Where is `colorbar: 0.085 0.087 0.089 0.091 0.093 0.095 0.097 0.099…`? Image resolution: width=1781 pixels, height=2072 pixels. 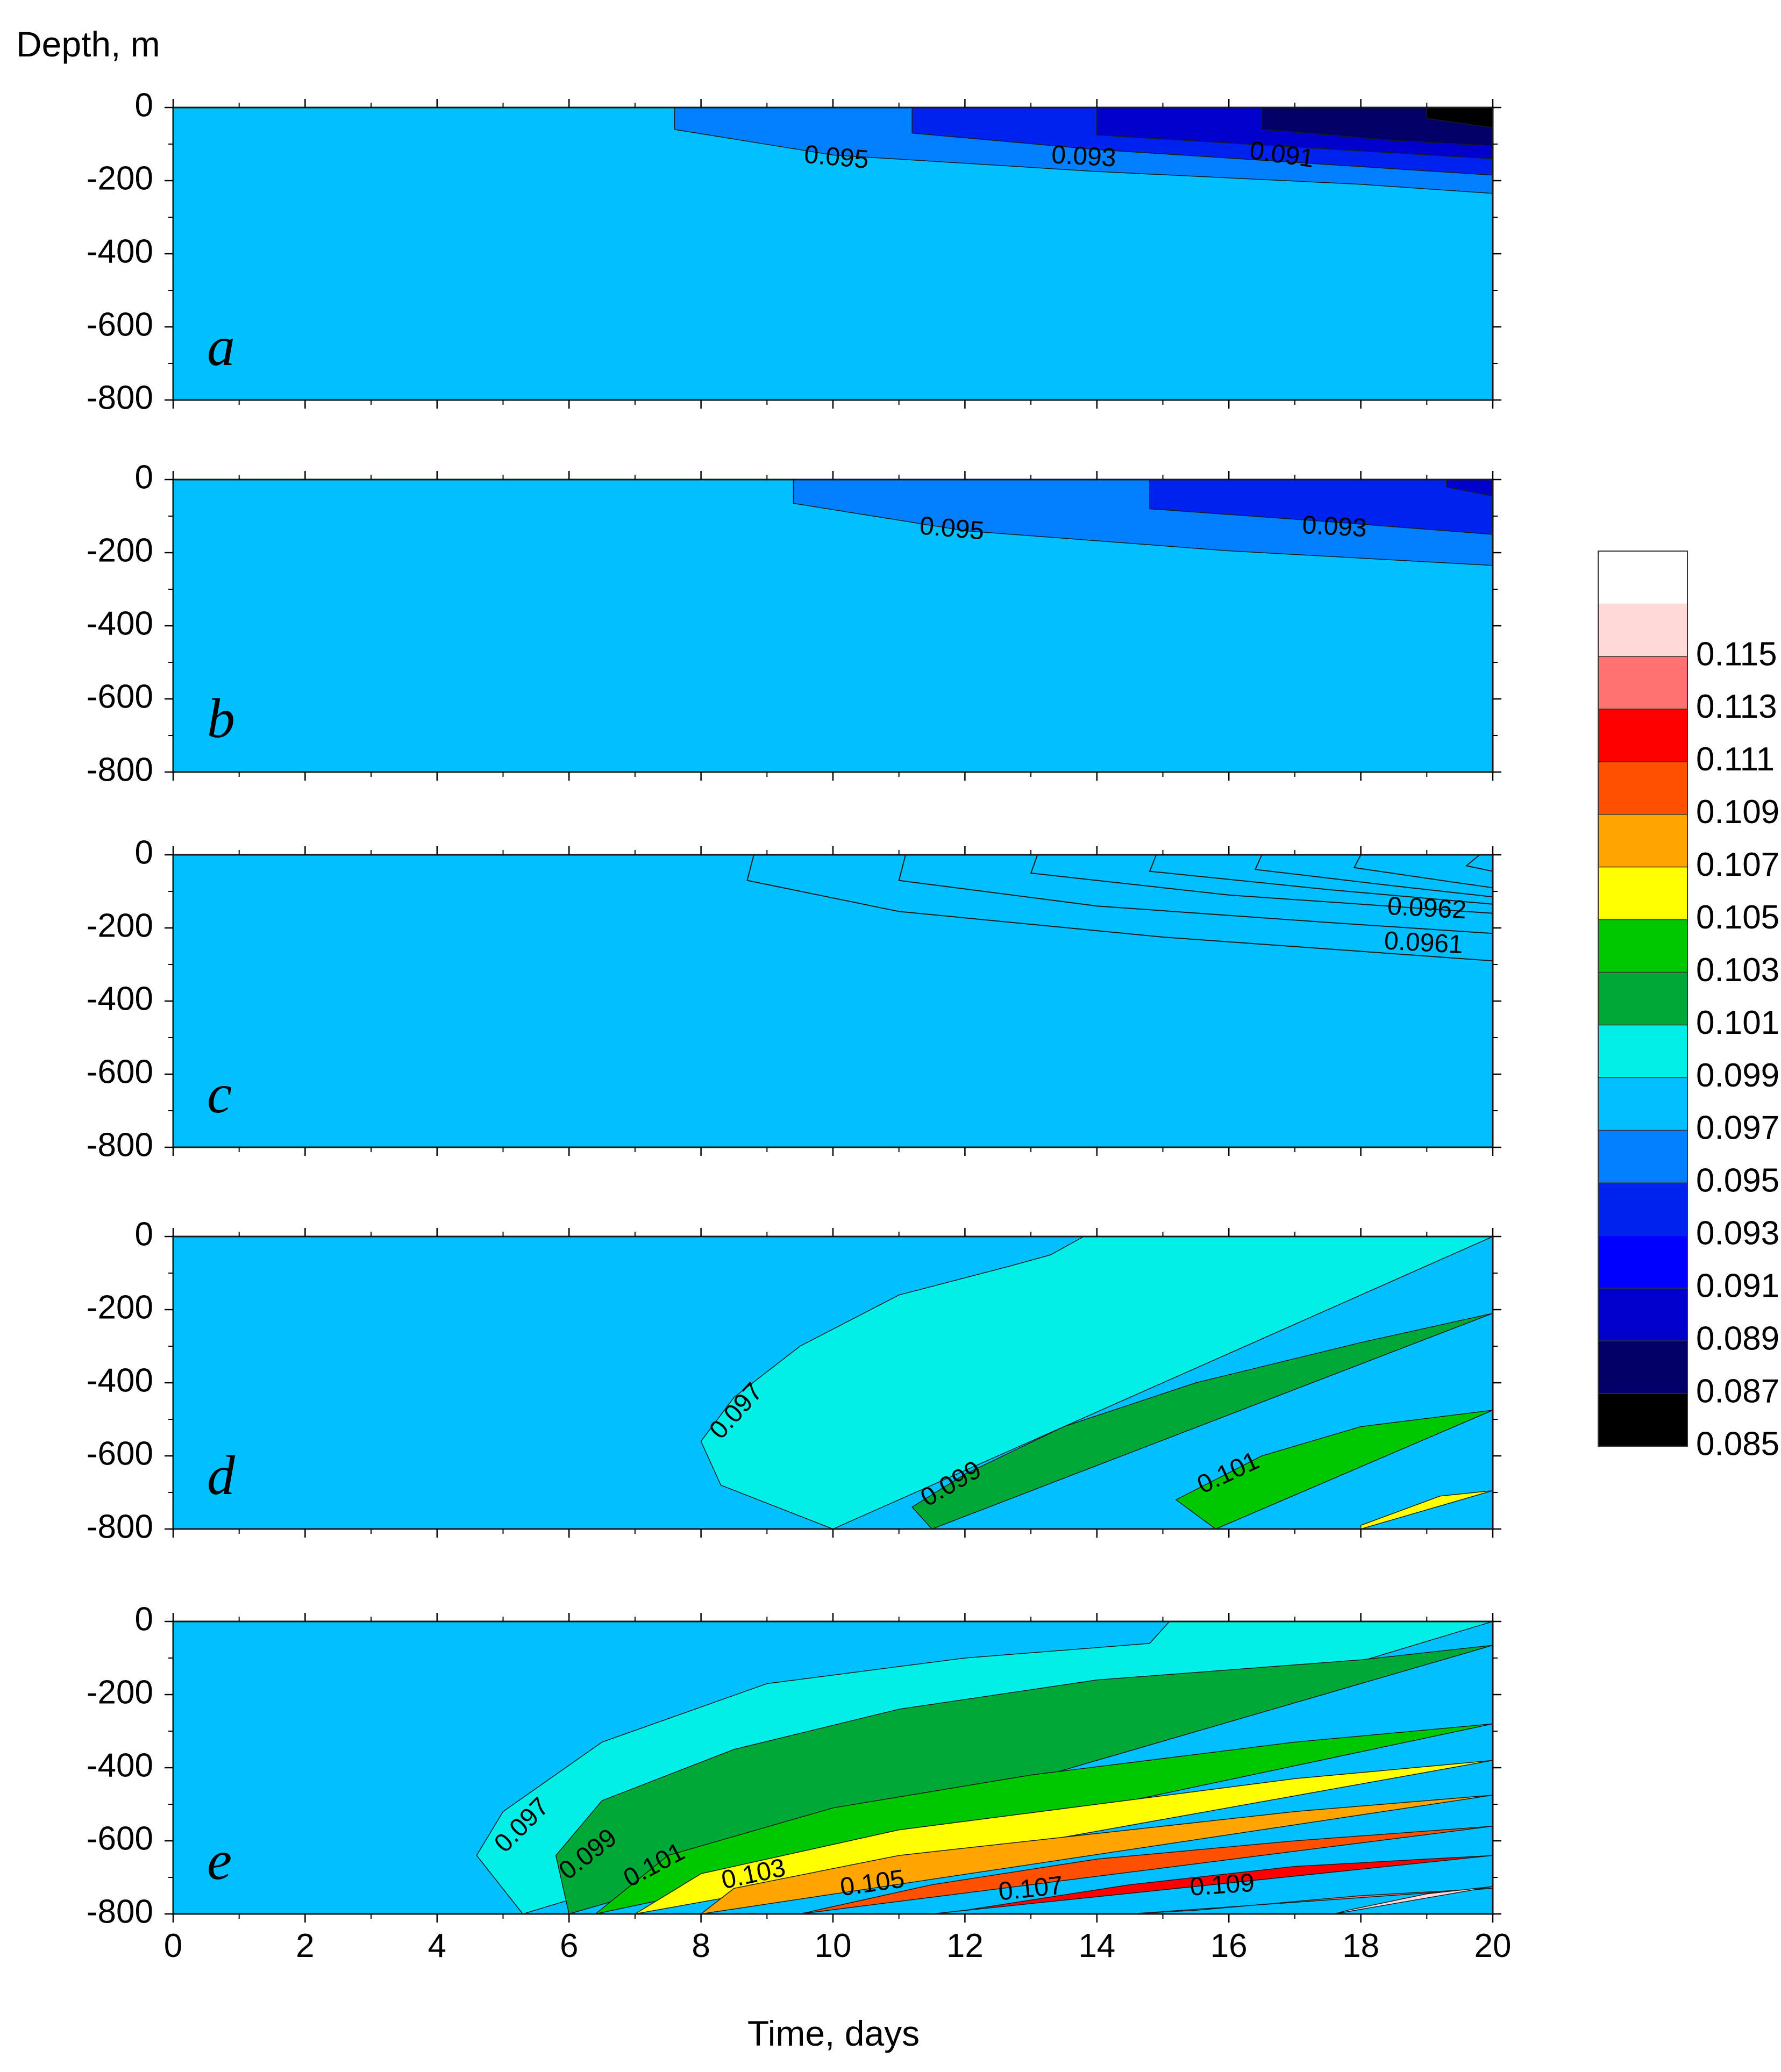
colorbar: 0.085 0.087 0.089 0.091 0.093 0.095 0.097 0.099… is located at coordinates (1688, 1006).